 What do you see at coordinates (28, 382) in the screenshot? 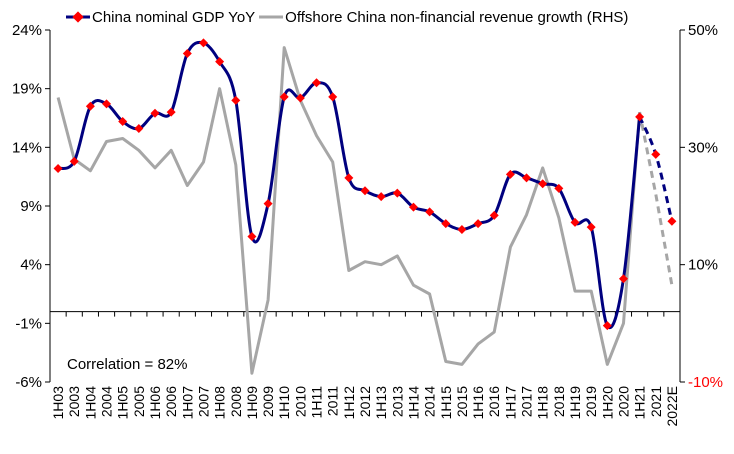
I see `left-tick-label: -6%` at bounding box center [28, 382].